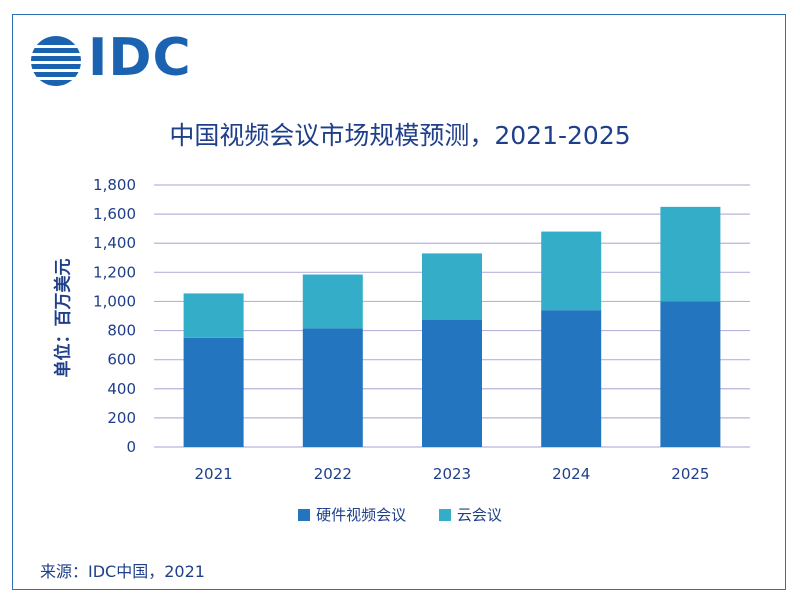  Describe the element at coordinates (690, 374) in the screenshot. I see `bar-hardware-2025` at that location.